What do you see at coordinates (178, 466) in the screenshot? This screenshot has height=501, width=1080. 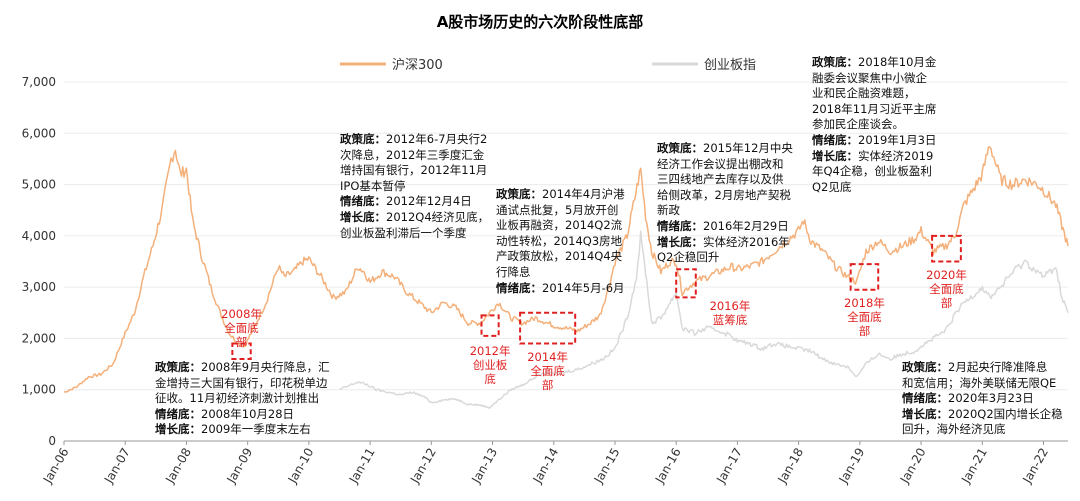 I see `x-tick-label: Jan-08` at bounding box center [178, 466].